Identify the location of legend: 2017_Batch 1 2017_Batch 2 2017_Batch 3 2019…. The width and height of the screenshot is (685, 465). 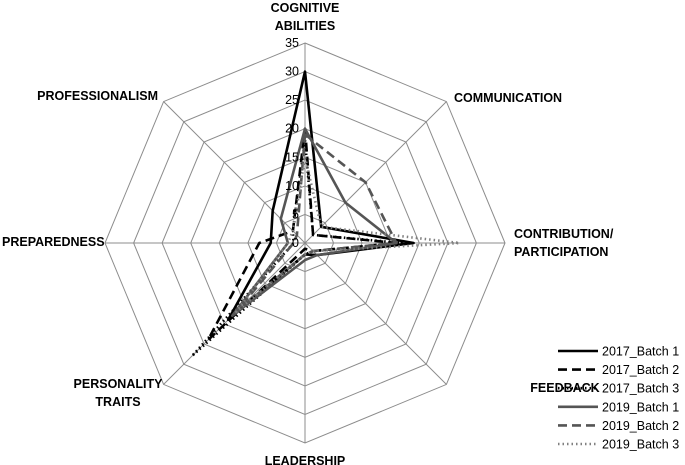
(618, 398).